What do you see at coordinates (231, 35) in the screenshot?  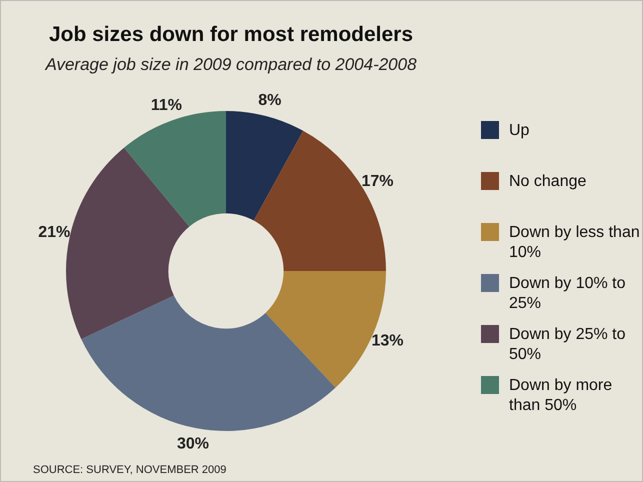 I see `chart-title: Job sizes down for most remodelers` at bounding box center [231, 35].